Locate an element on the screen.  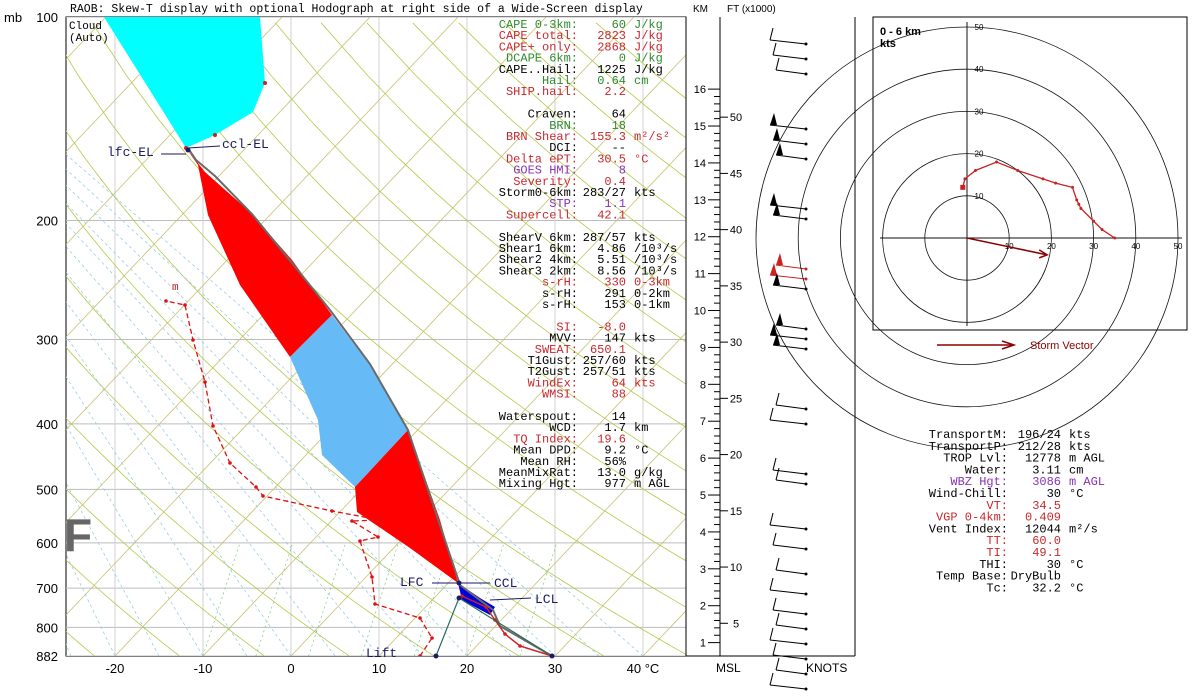
el-marker is located at coordinates (188, 150).